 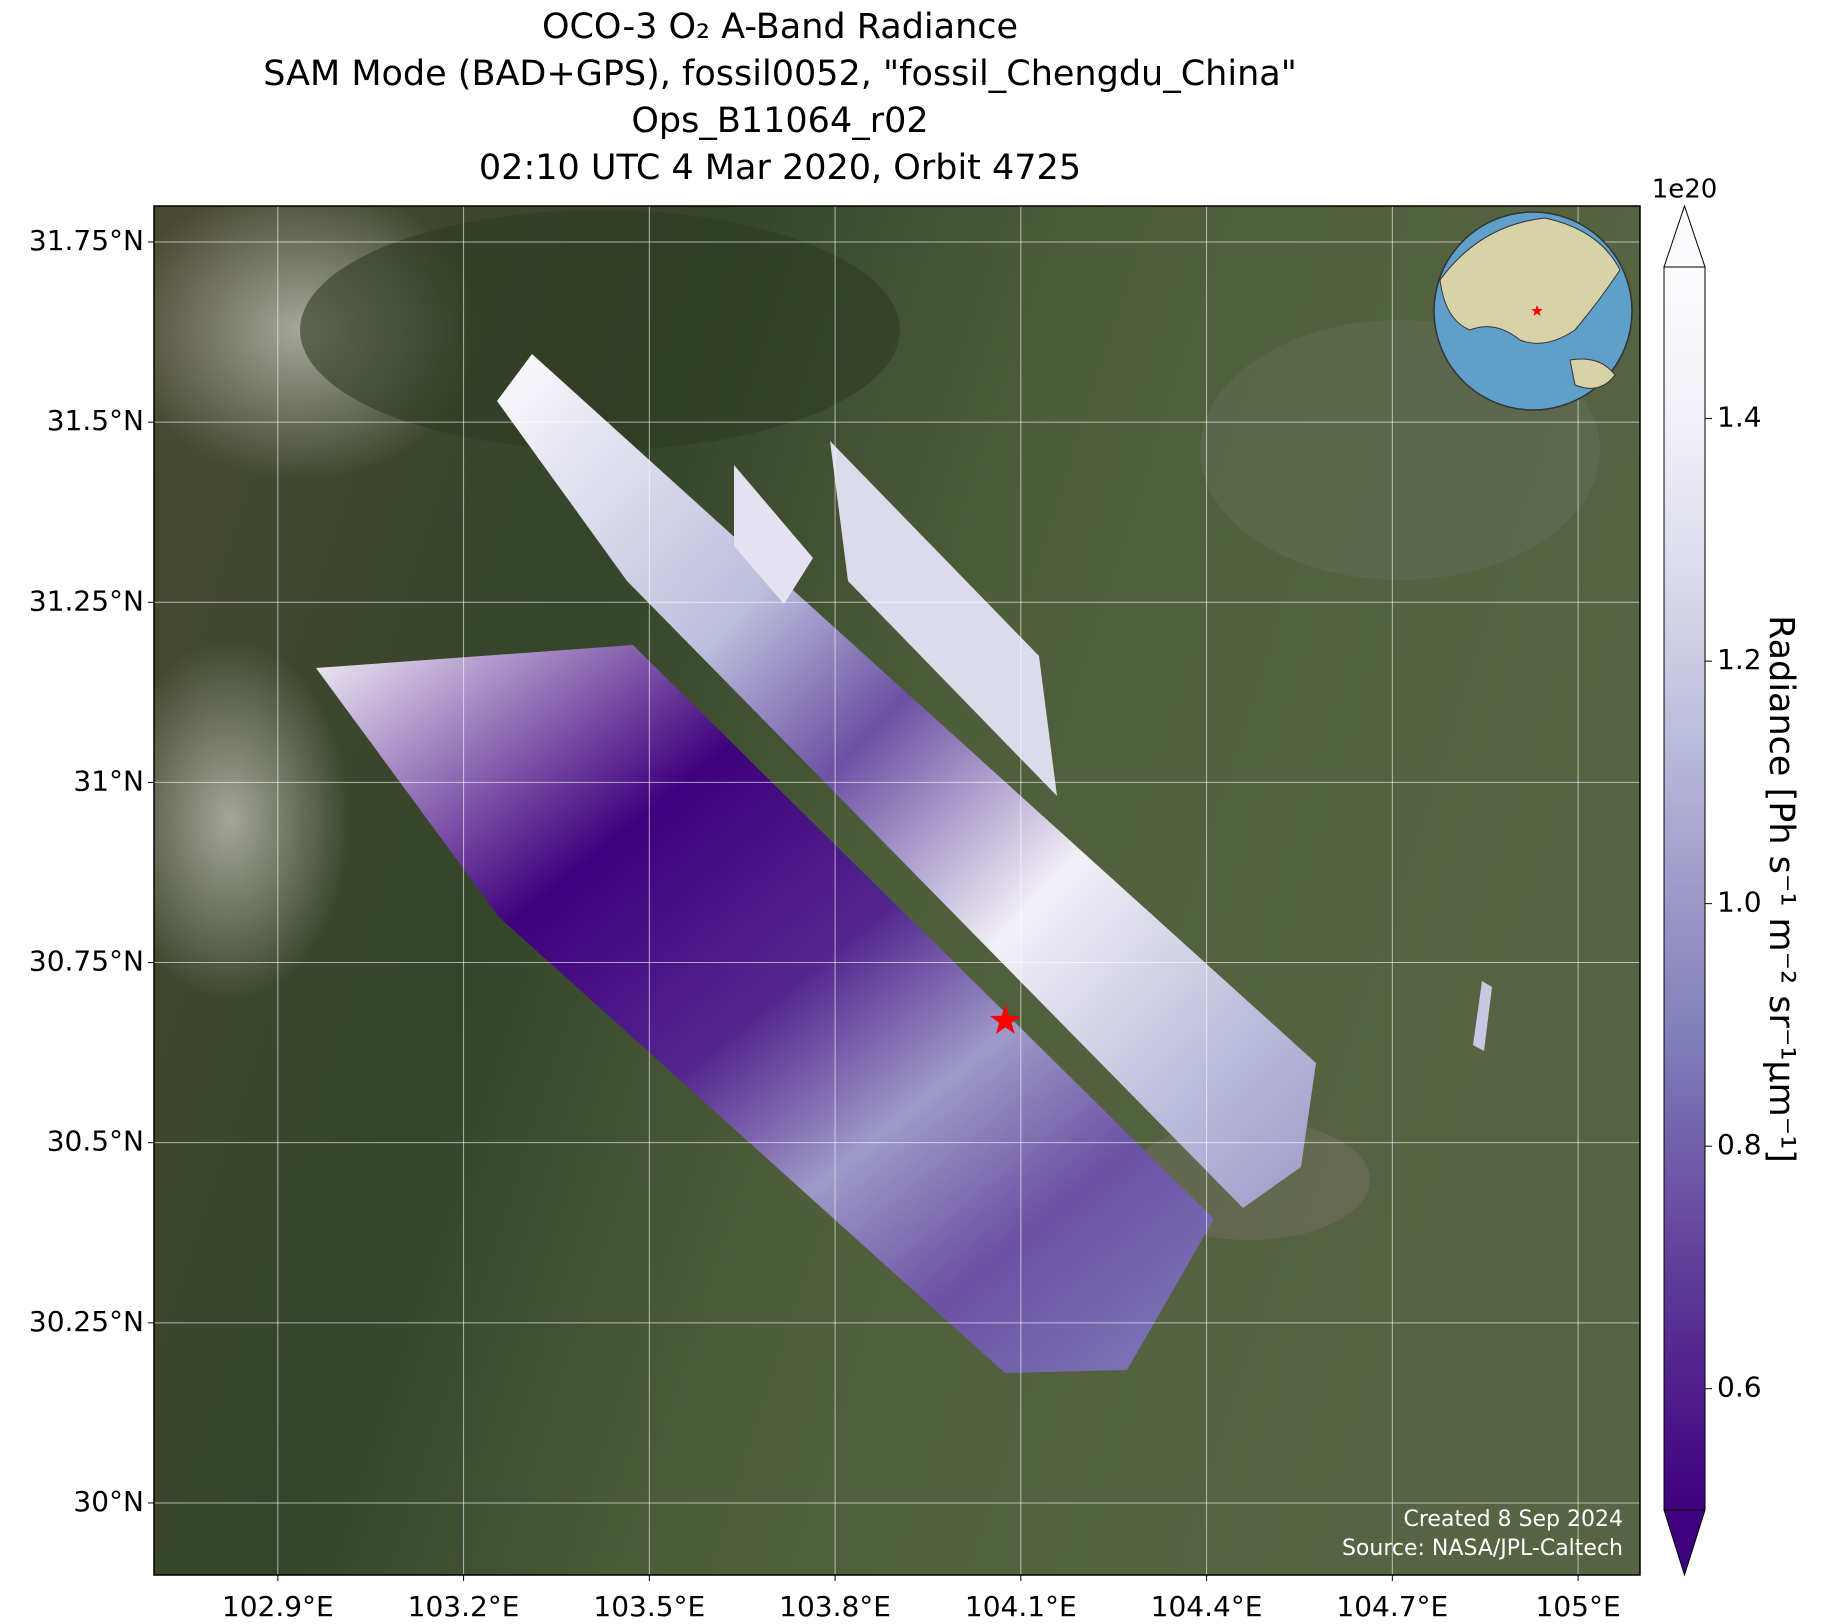 I want to click on chart-title: OCO-3 O₂ A-Band Radiance, so click(x=780, y=27).